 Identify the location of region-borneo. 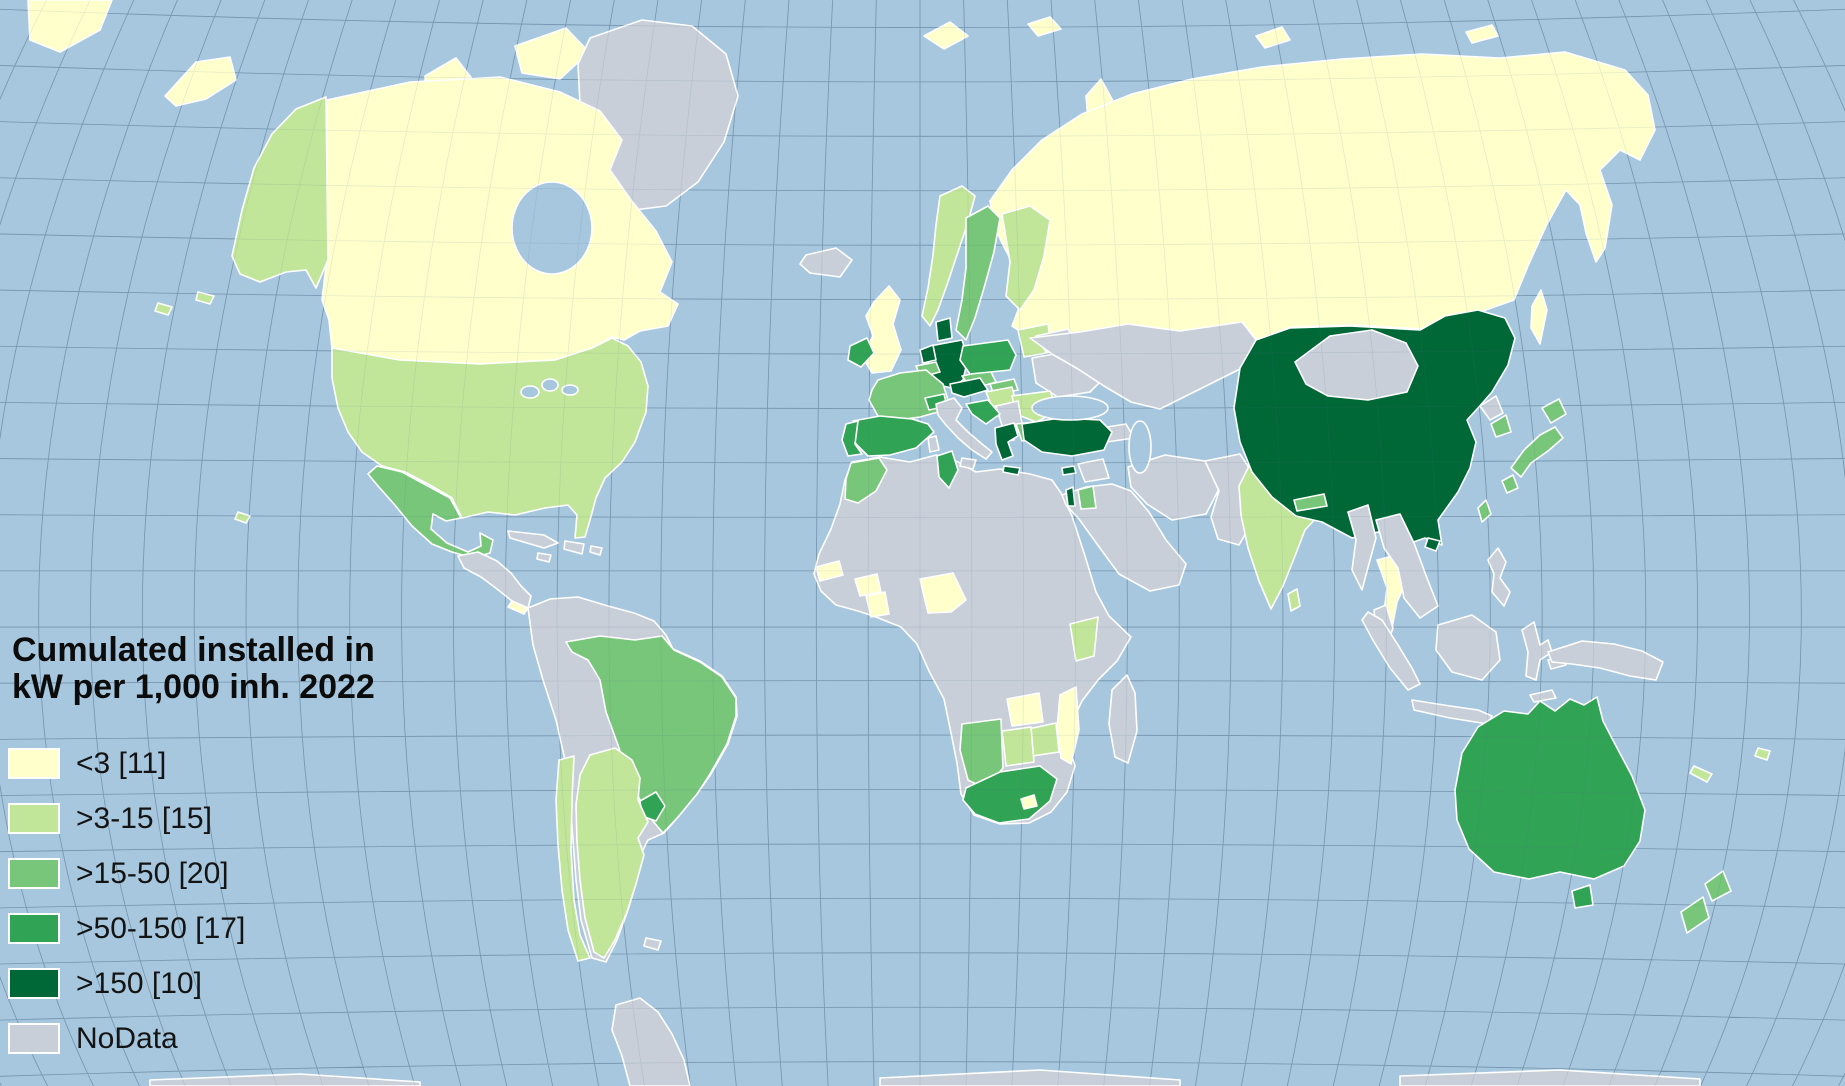
(1468, 647).